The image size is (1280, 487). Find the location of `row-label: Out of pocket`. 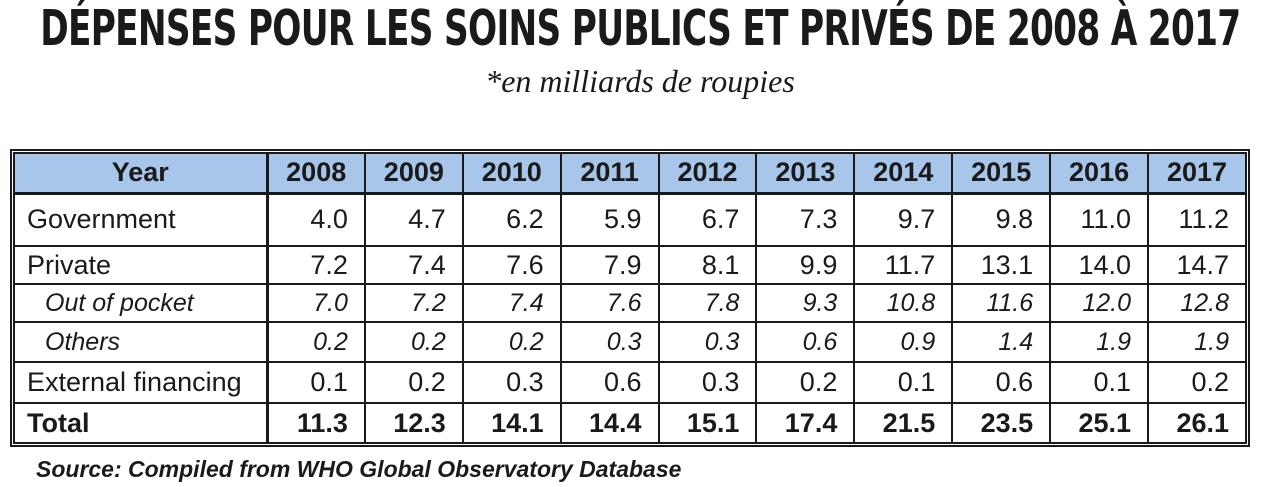

row-label: Out of pocket is located at coordinates (141, 303).